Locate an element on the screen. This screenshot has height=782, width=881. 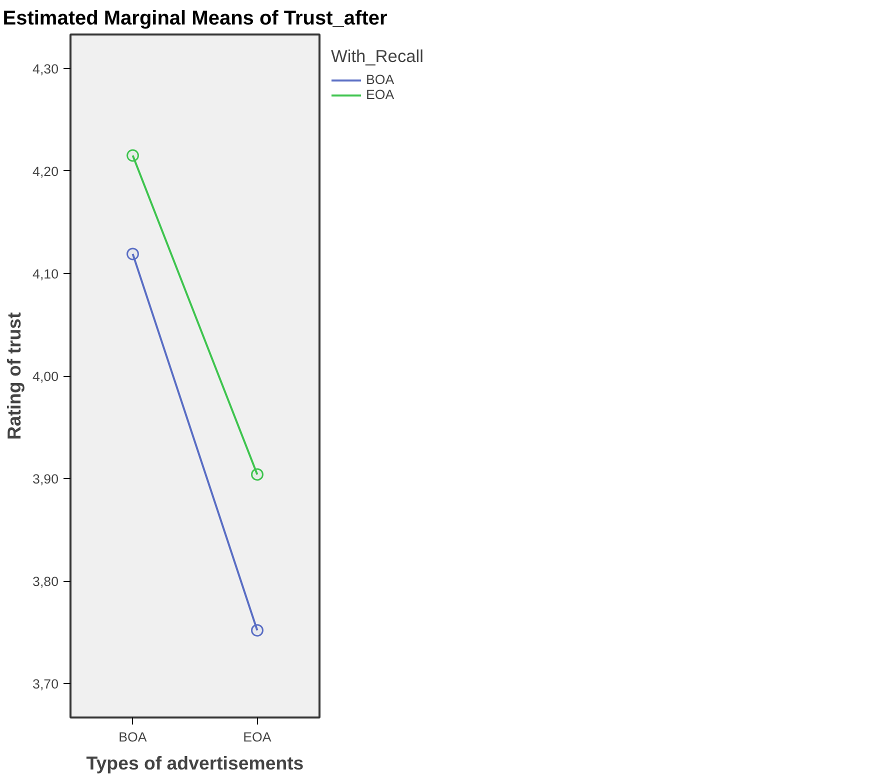
legend-label: EOA is located at coordinates (380, 94).